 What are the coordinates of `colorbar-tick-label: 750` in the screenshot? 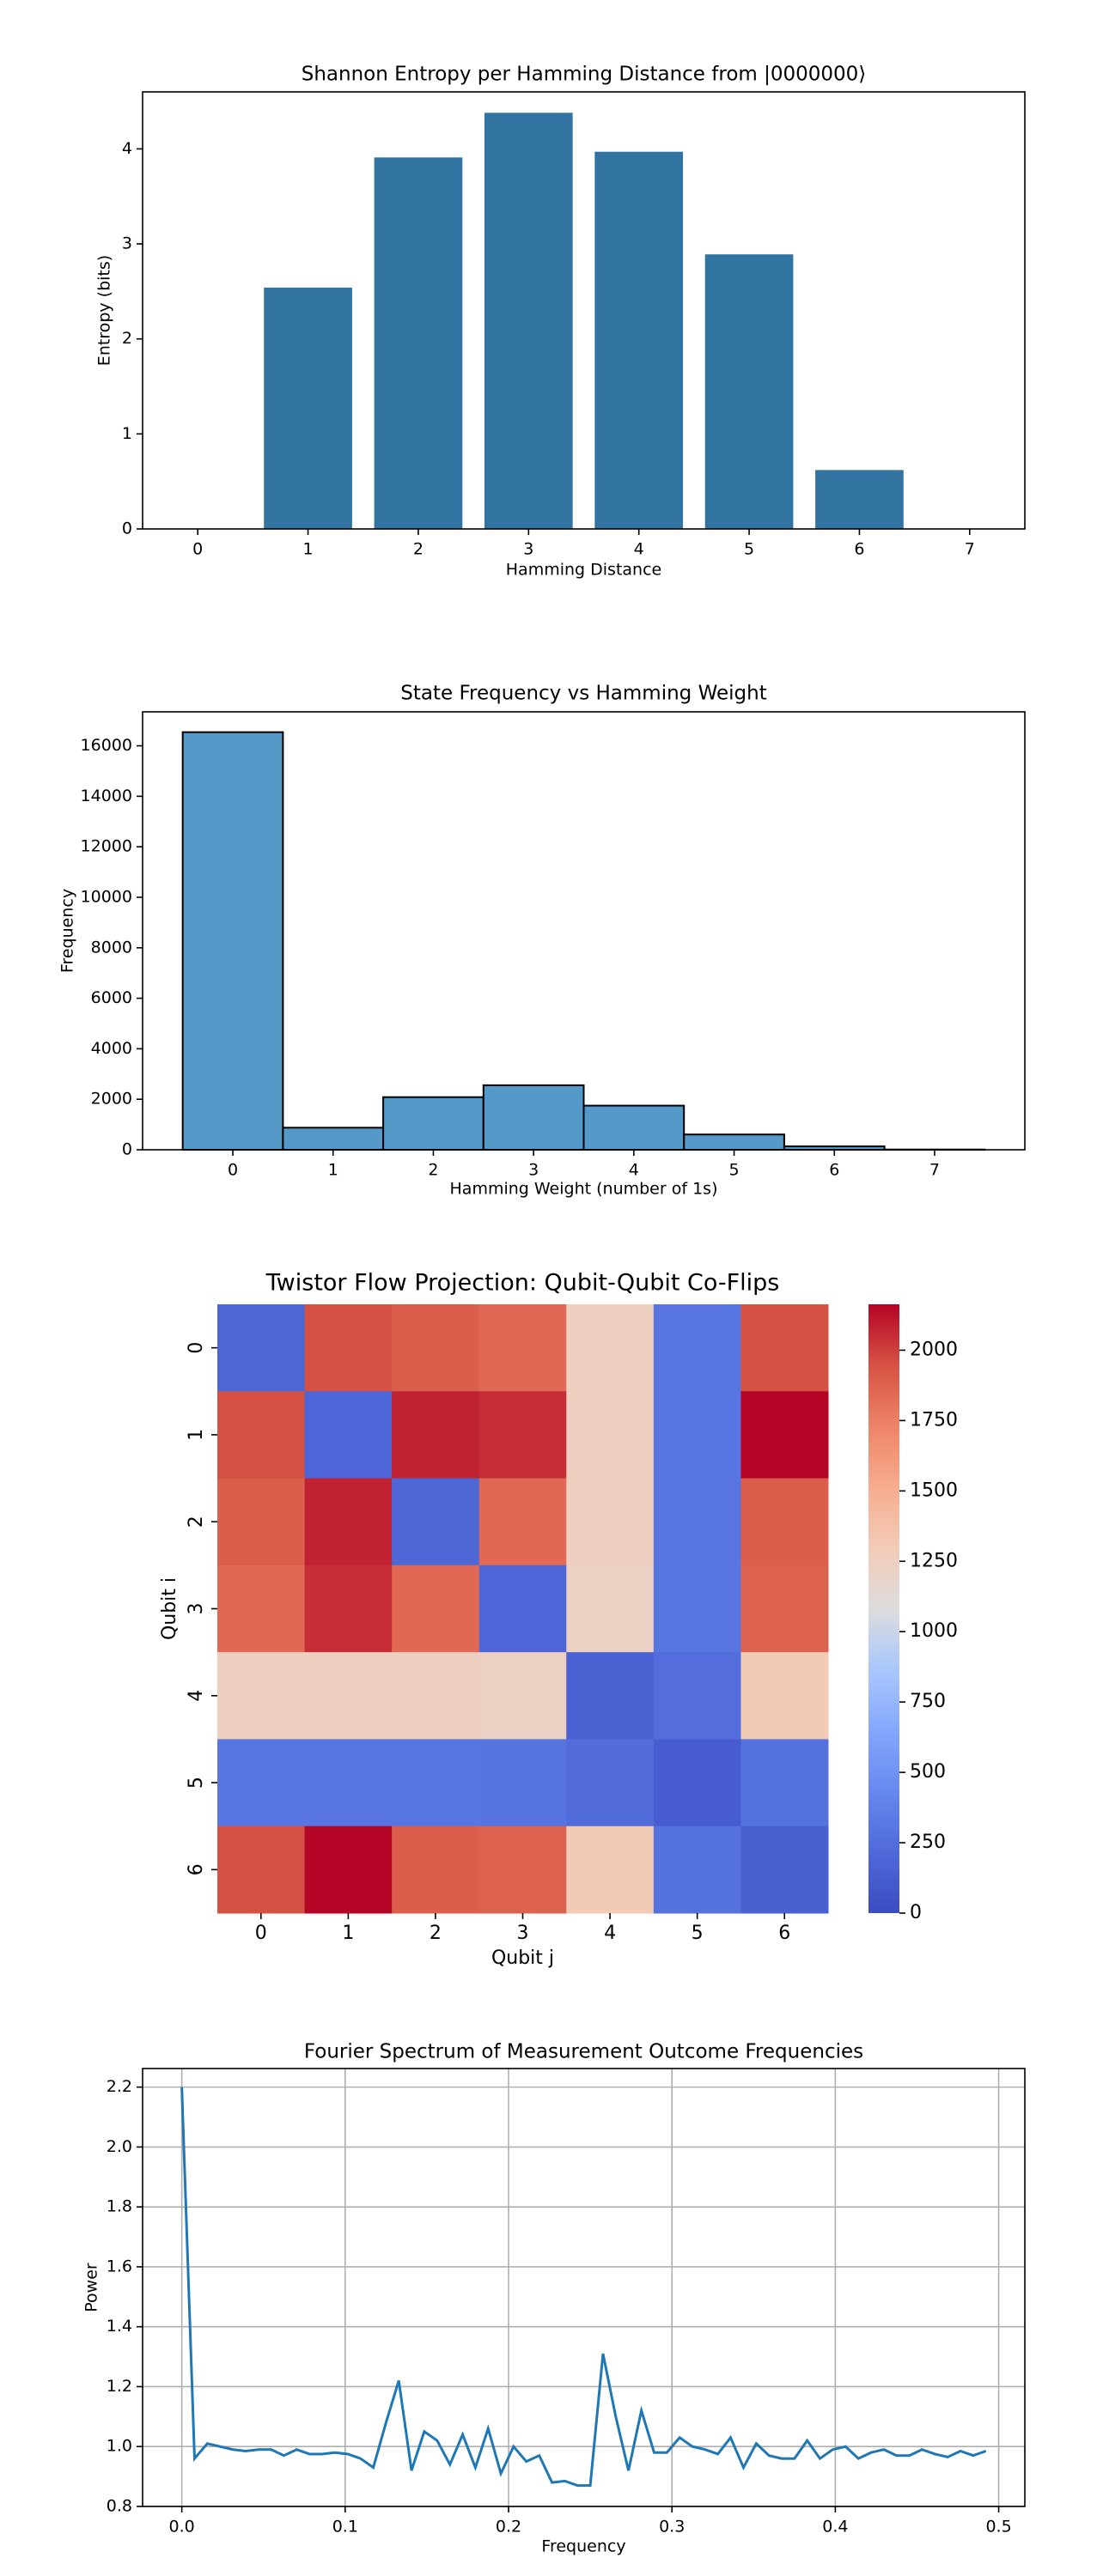 It's located at (928, 1701).